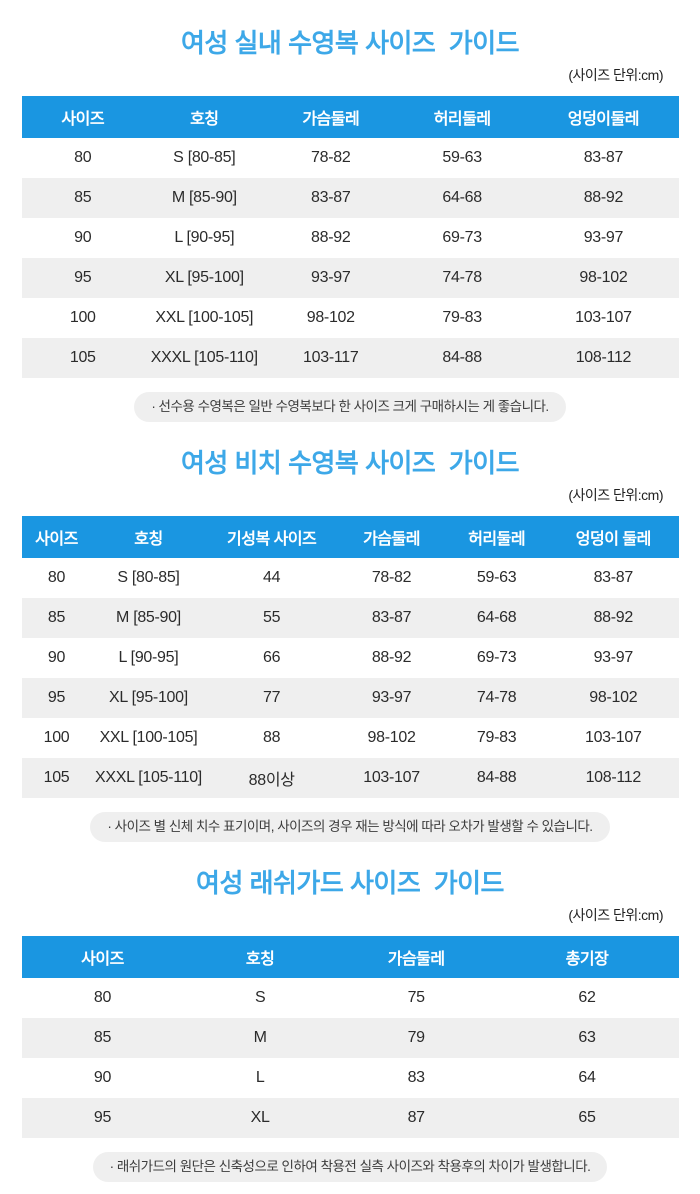 The image size is (700, 1194). What do you see at coordinates (350, 883) in the screenshot?
I see `section-title: 여성 래쉬가드 사이즈 가이드` at bounding box center [350, 883].